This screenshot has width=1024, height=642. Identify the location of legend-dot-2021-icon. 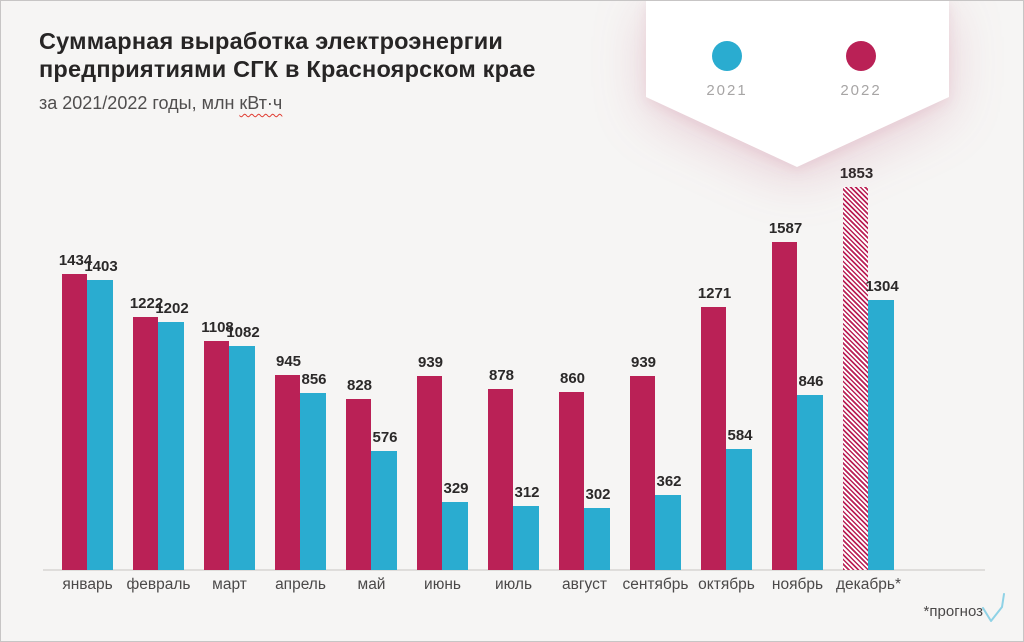
(727, 56).